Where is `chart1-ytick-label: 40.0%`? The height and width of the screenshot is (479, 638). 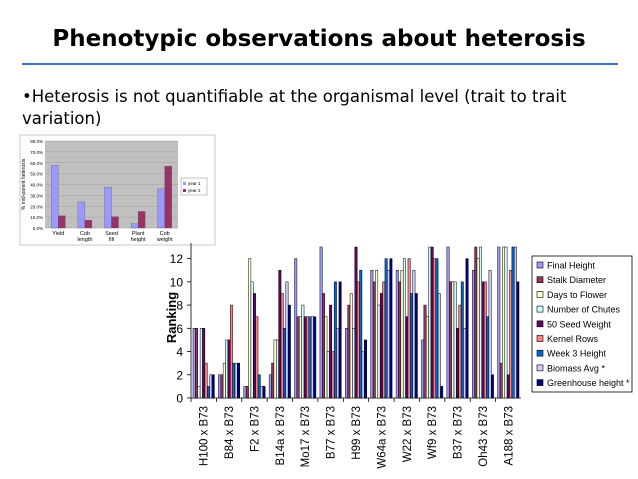 chart1-ytick-label: 40.0% is located at coordinates (36, 185).